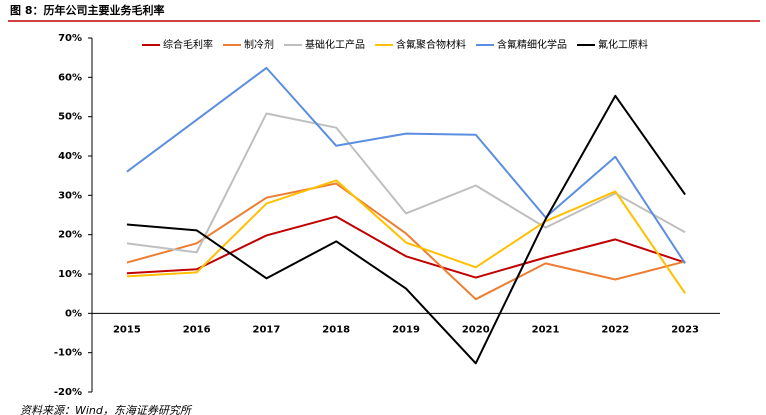 The image size is (766, 415). I want to click on y-tick-label: -10%, so click(68, 353).